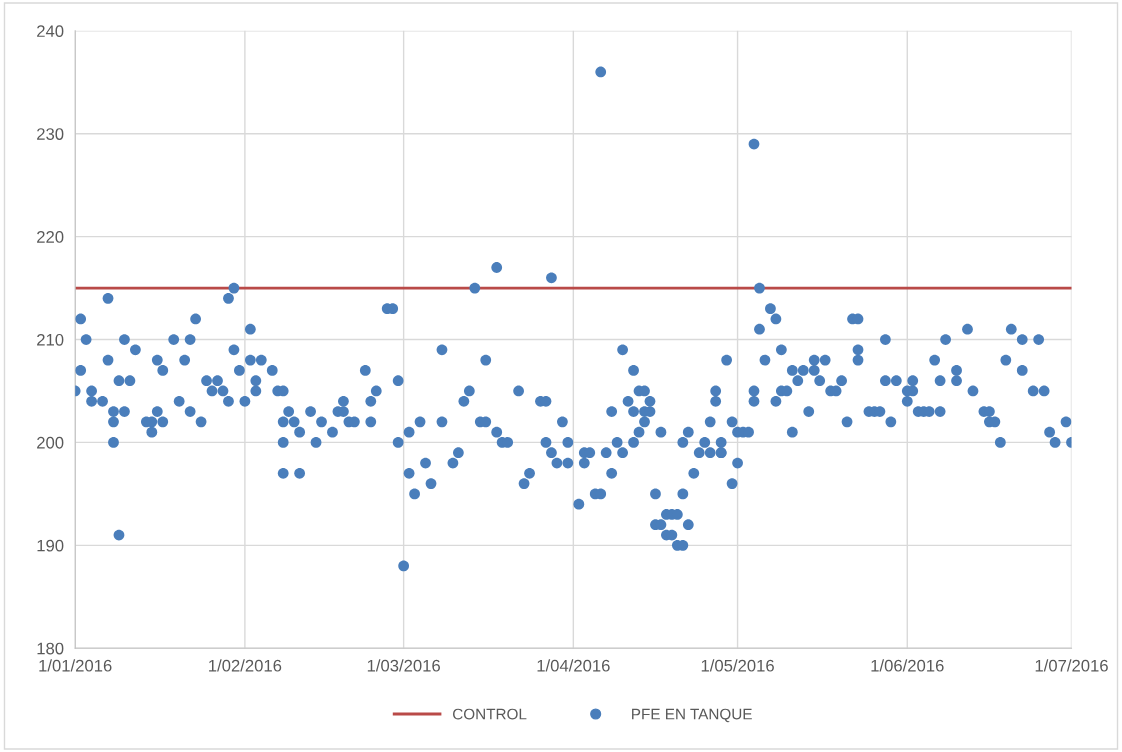 Image resolution: width=1122 pixels, height=752 pixels. I want to click on x-tick-label: 1/01/2016, so click(75, 665).